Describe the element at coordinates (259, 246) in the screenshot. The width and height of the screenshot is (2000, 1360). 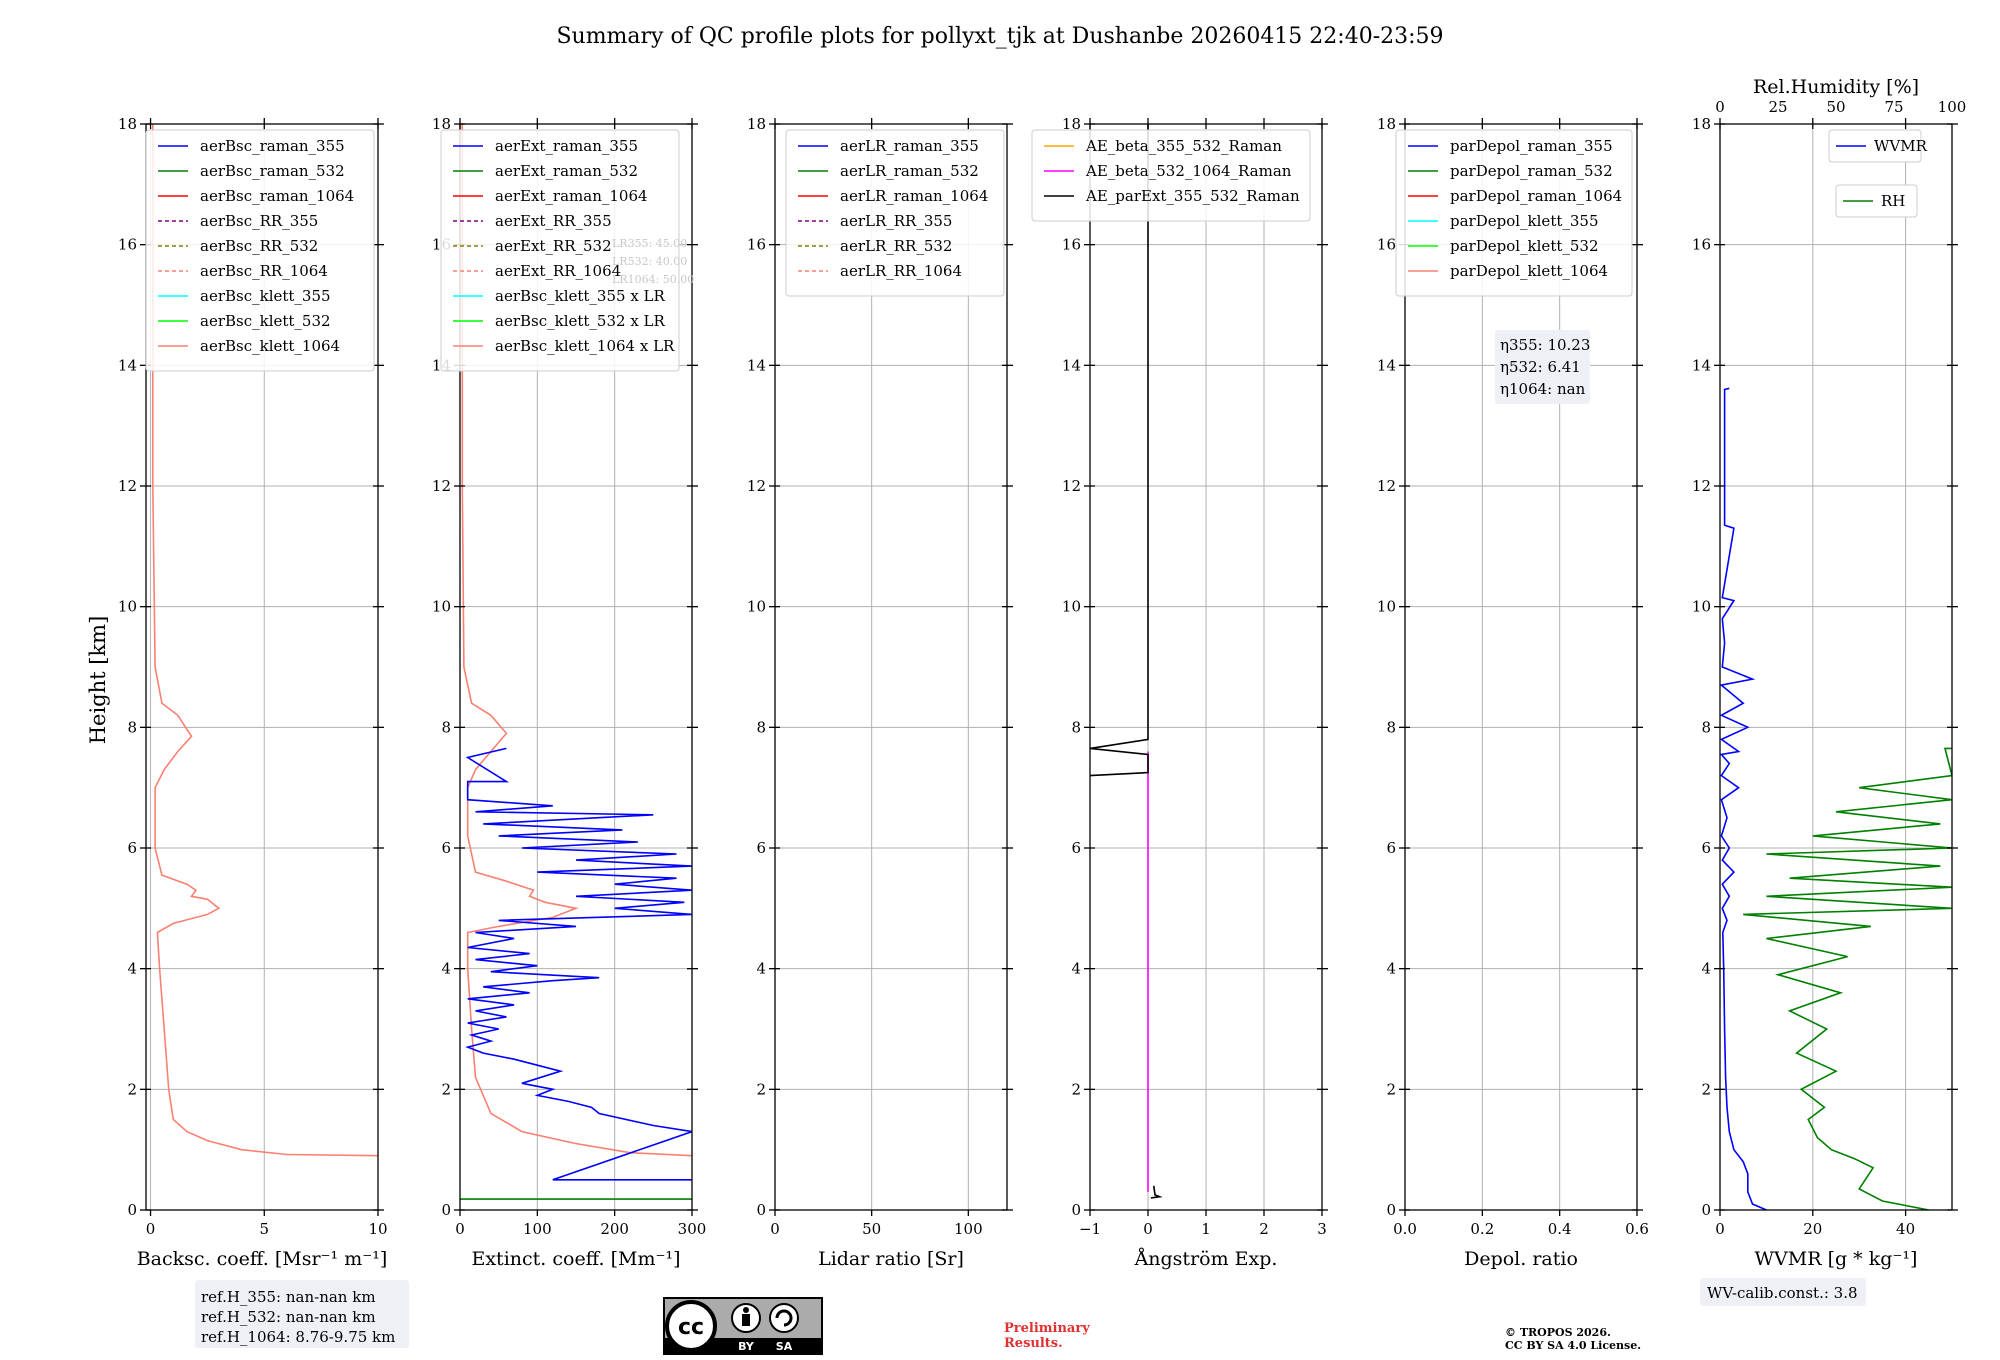
I see `legend-label: aerBsc_RR_532` at that location.